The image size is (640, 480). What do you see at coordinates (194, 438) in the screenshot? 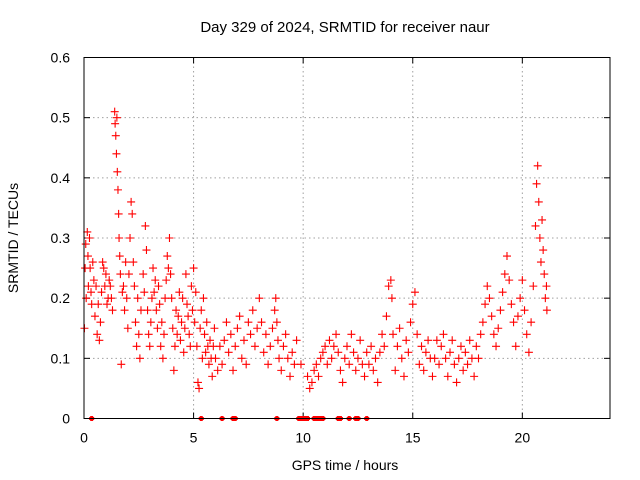
I see `x-tick-label: 5` at bounding box center [194, 438].